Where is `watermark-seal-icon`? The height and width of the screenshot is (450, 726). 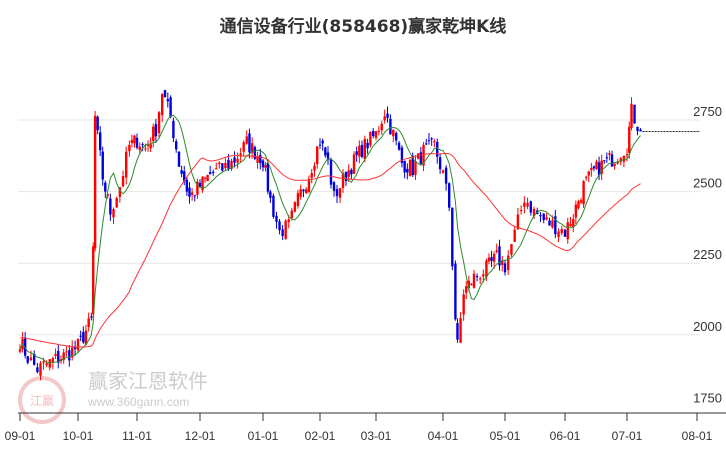 watermark-seal-icon is located at coordinates (42, 400).